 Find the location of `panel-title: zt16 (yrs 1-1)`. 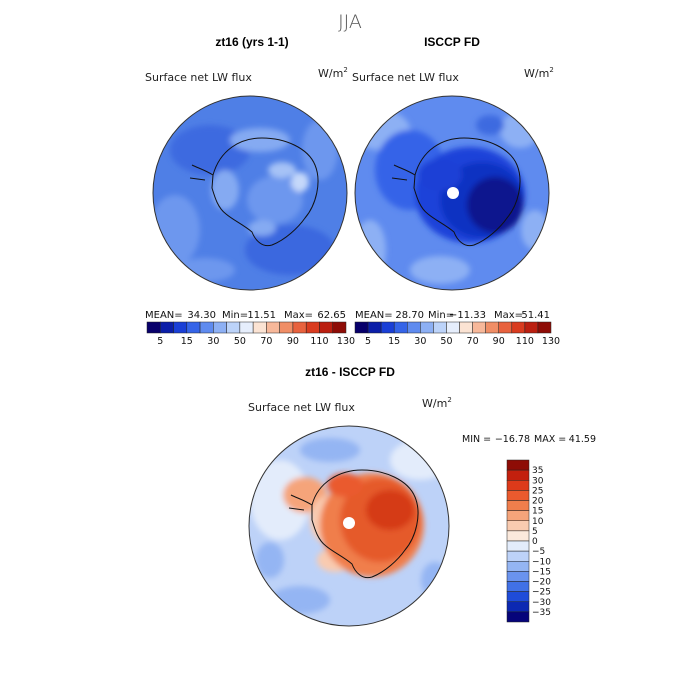

panel-title: zt16 (yrs 1-1) is located at coordinates (251, 42).